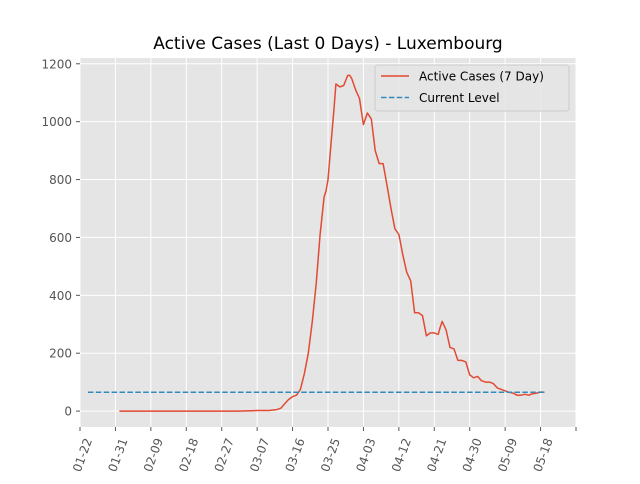  I want to click on y-tick-label: 1000, so click(56, 122).